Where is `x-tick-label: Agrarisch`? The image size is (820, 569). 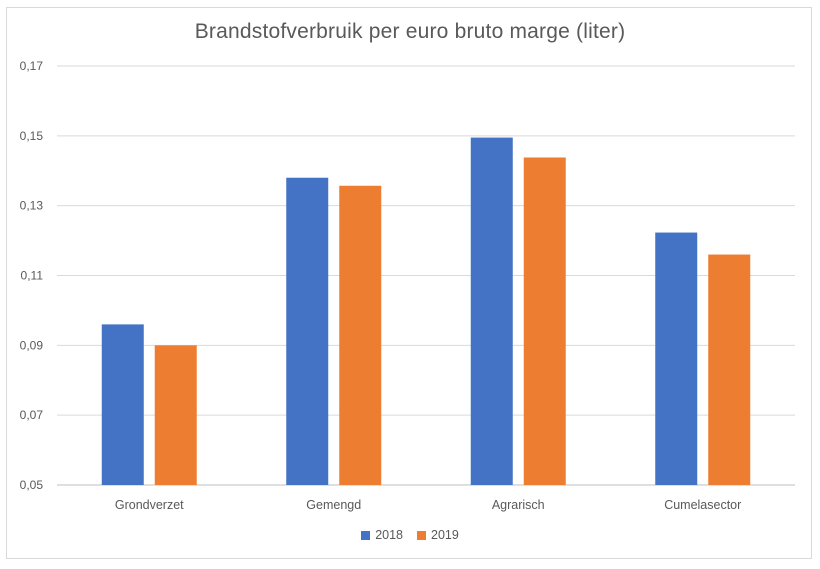 x-tick-label: Agrarisch is located at coordinates (518, 505).